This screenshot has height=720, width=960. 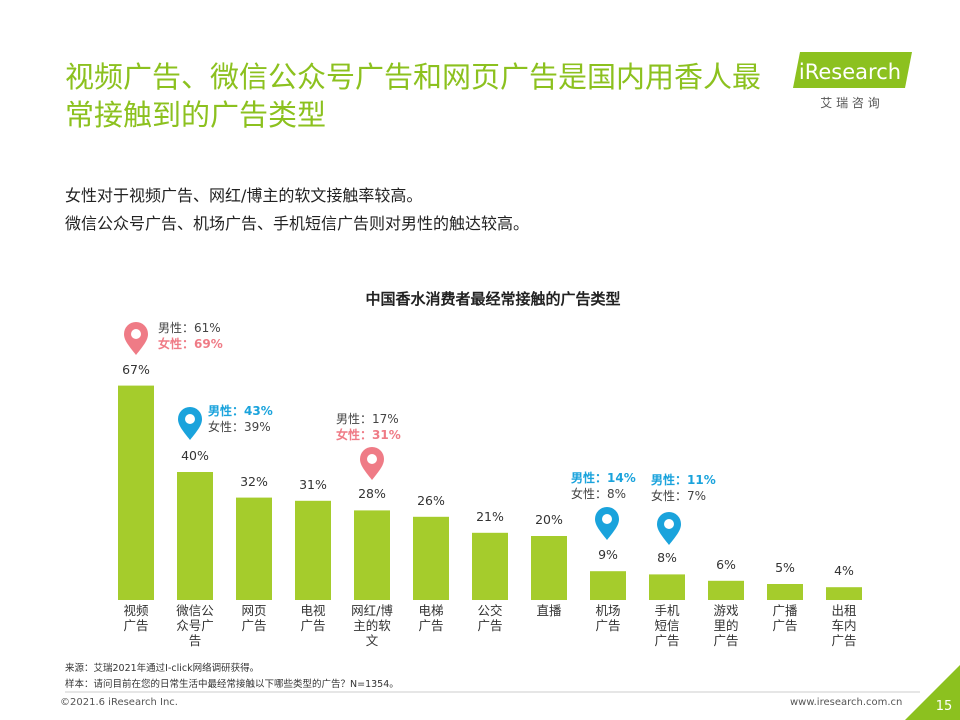 I want to click on x-tick-label: 出租 车内 广告, so click(x=844, y=625).